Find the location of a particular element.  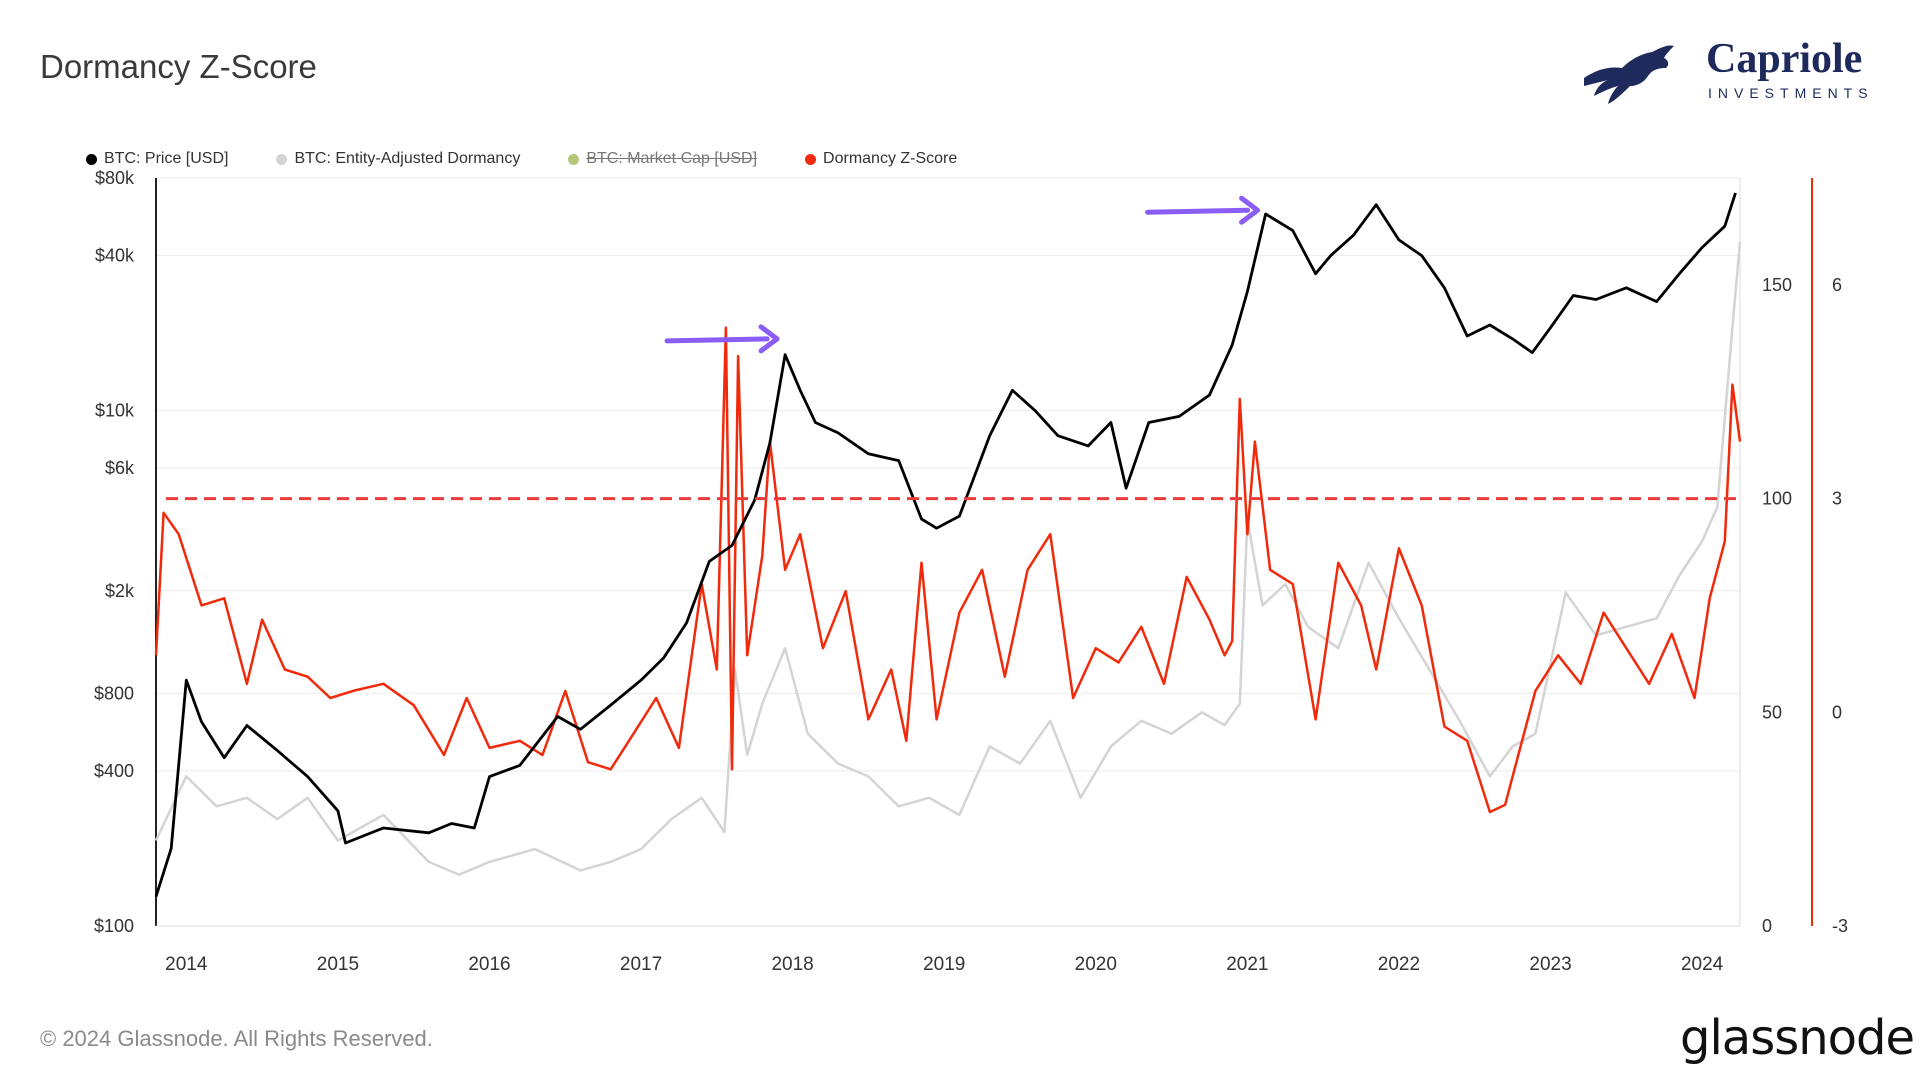

x-tick-label: 2014 is located at coordinates (186, 964).